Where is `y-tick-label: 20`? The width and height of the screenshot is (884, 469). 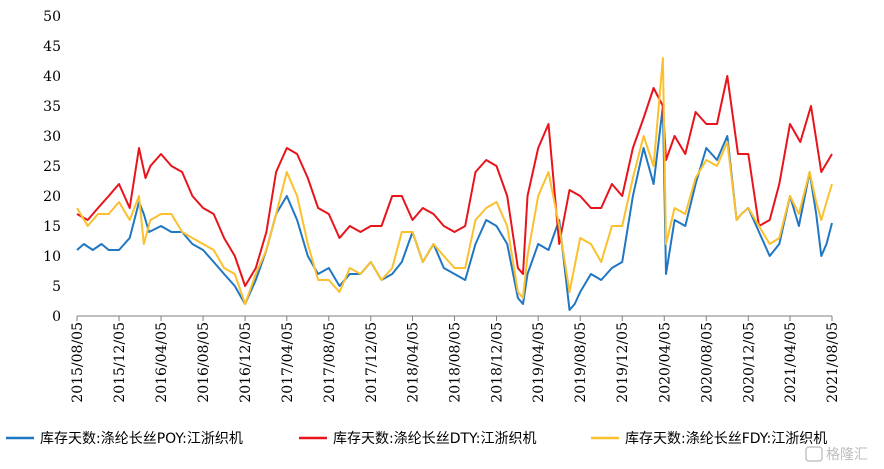 y-tick-label: 20 is located at coordinates (52, 197).